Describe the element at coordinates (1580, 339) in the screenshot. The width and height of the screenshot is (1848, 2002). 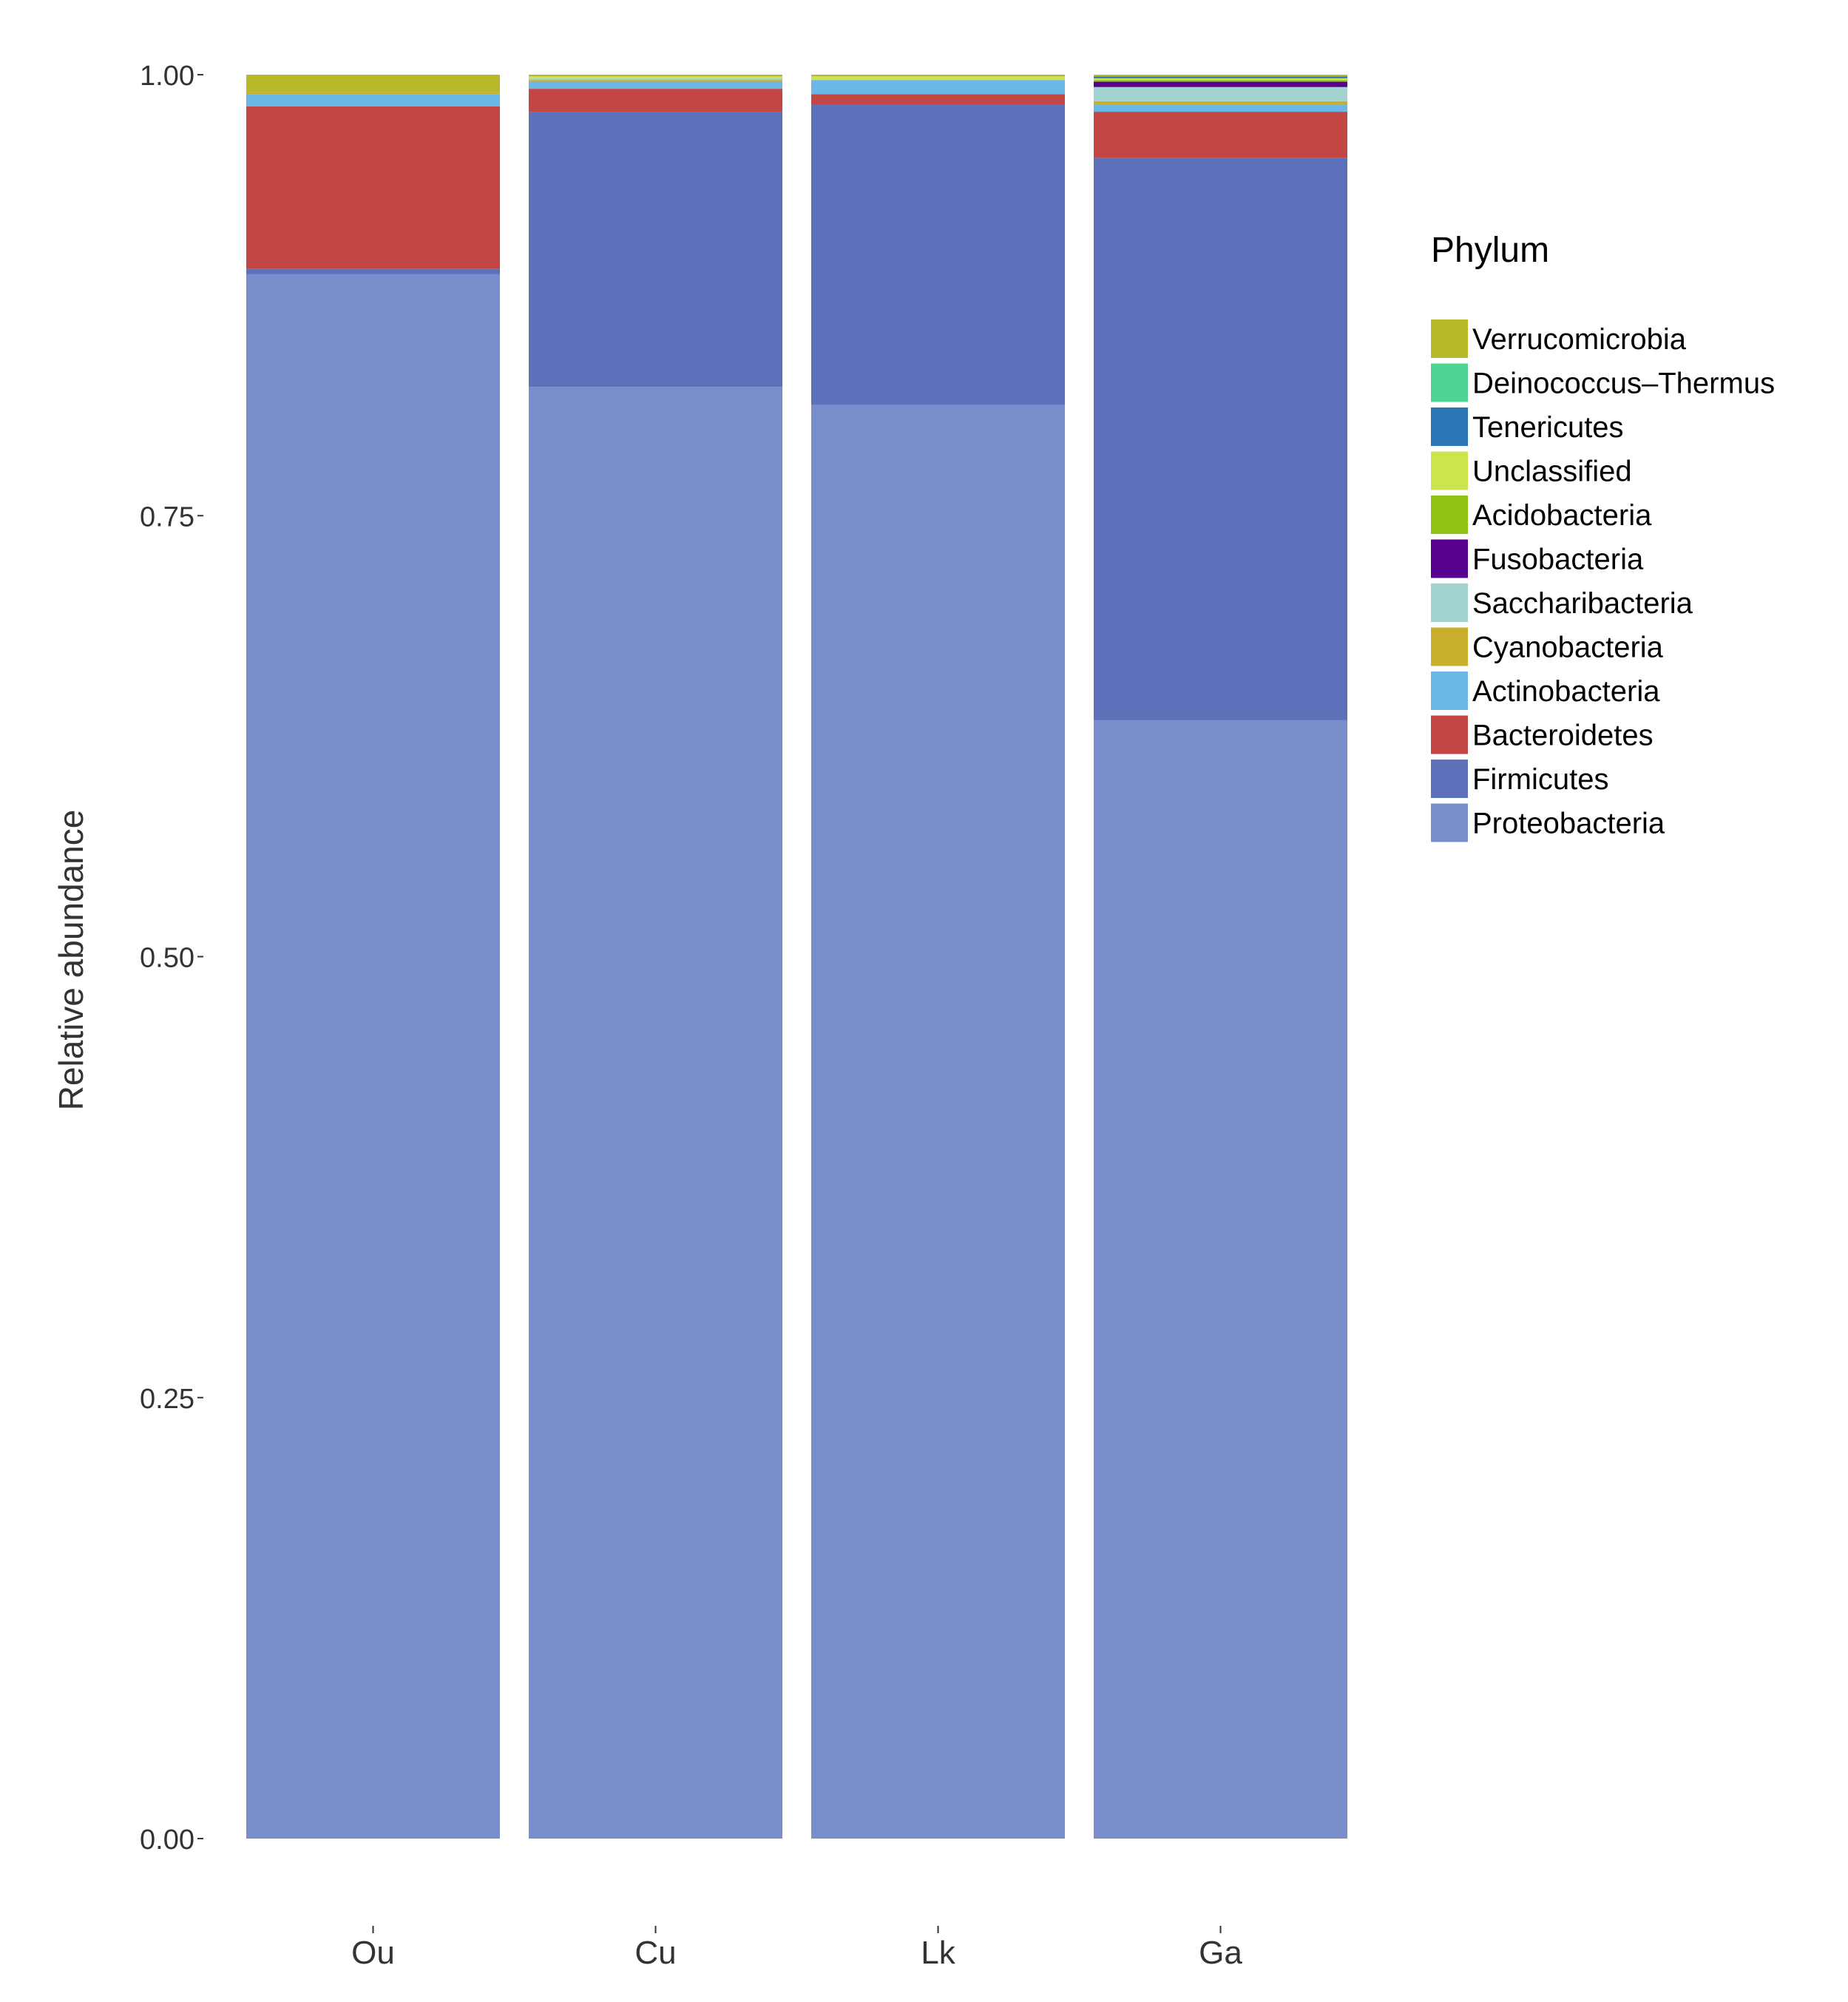
I see `legend-label: Verrucomicrobia` at that location.